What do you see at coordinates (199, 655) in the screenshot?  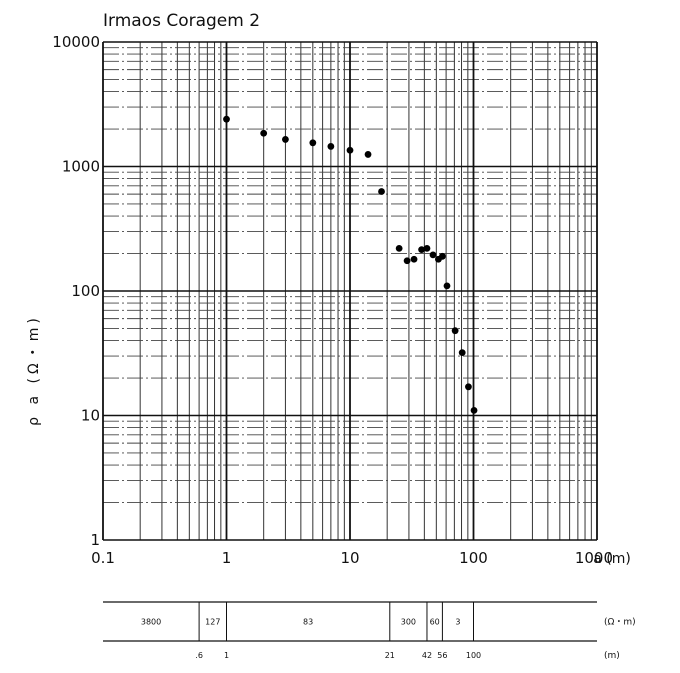 I see `strip-depth-label: .6` at bounding box center [199, 655].